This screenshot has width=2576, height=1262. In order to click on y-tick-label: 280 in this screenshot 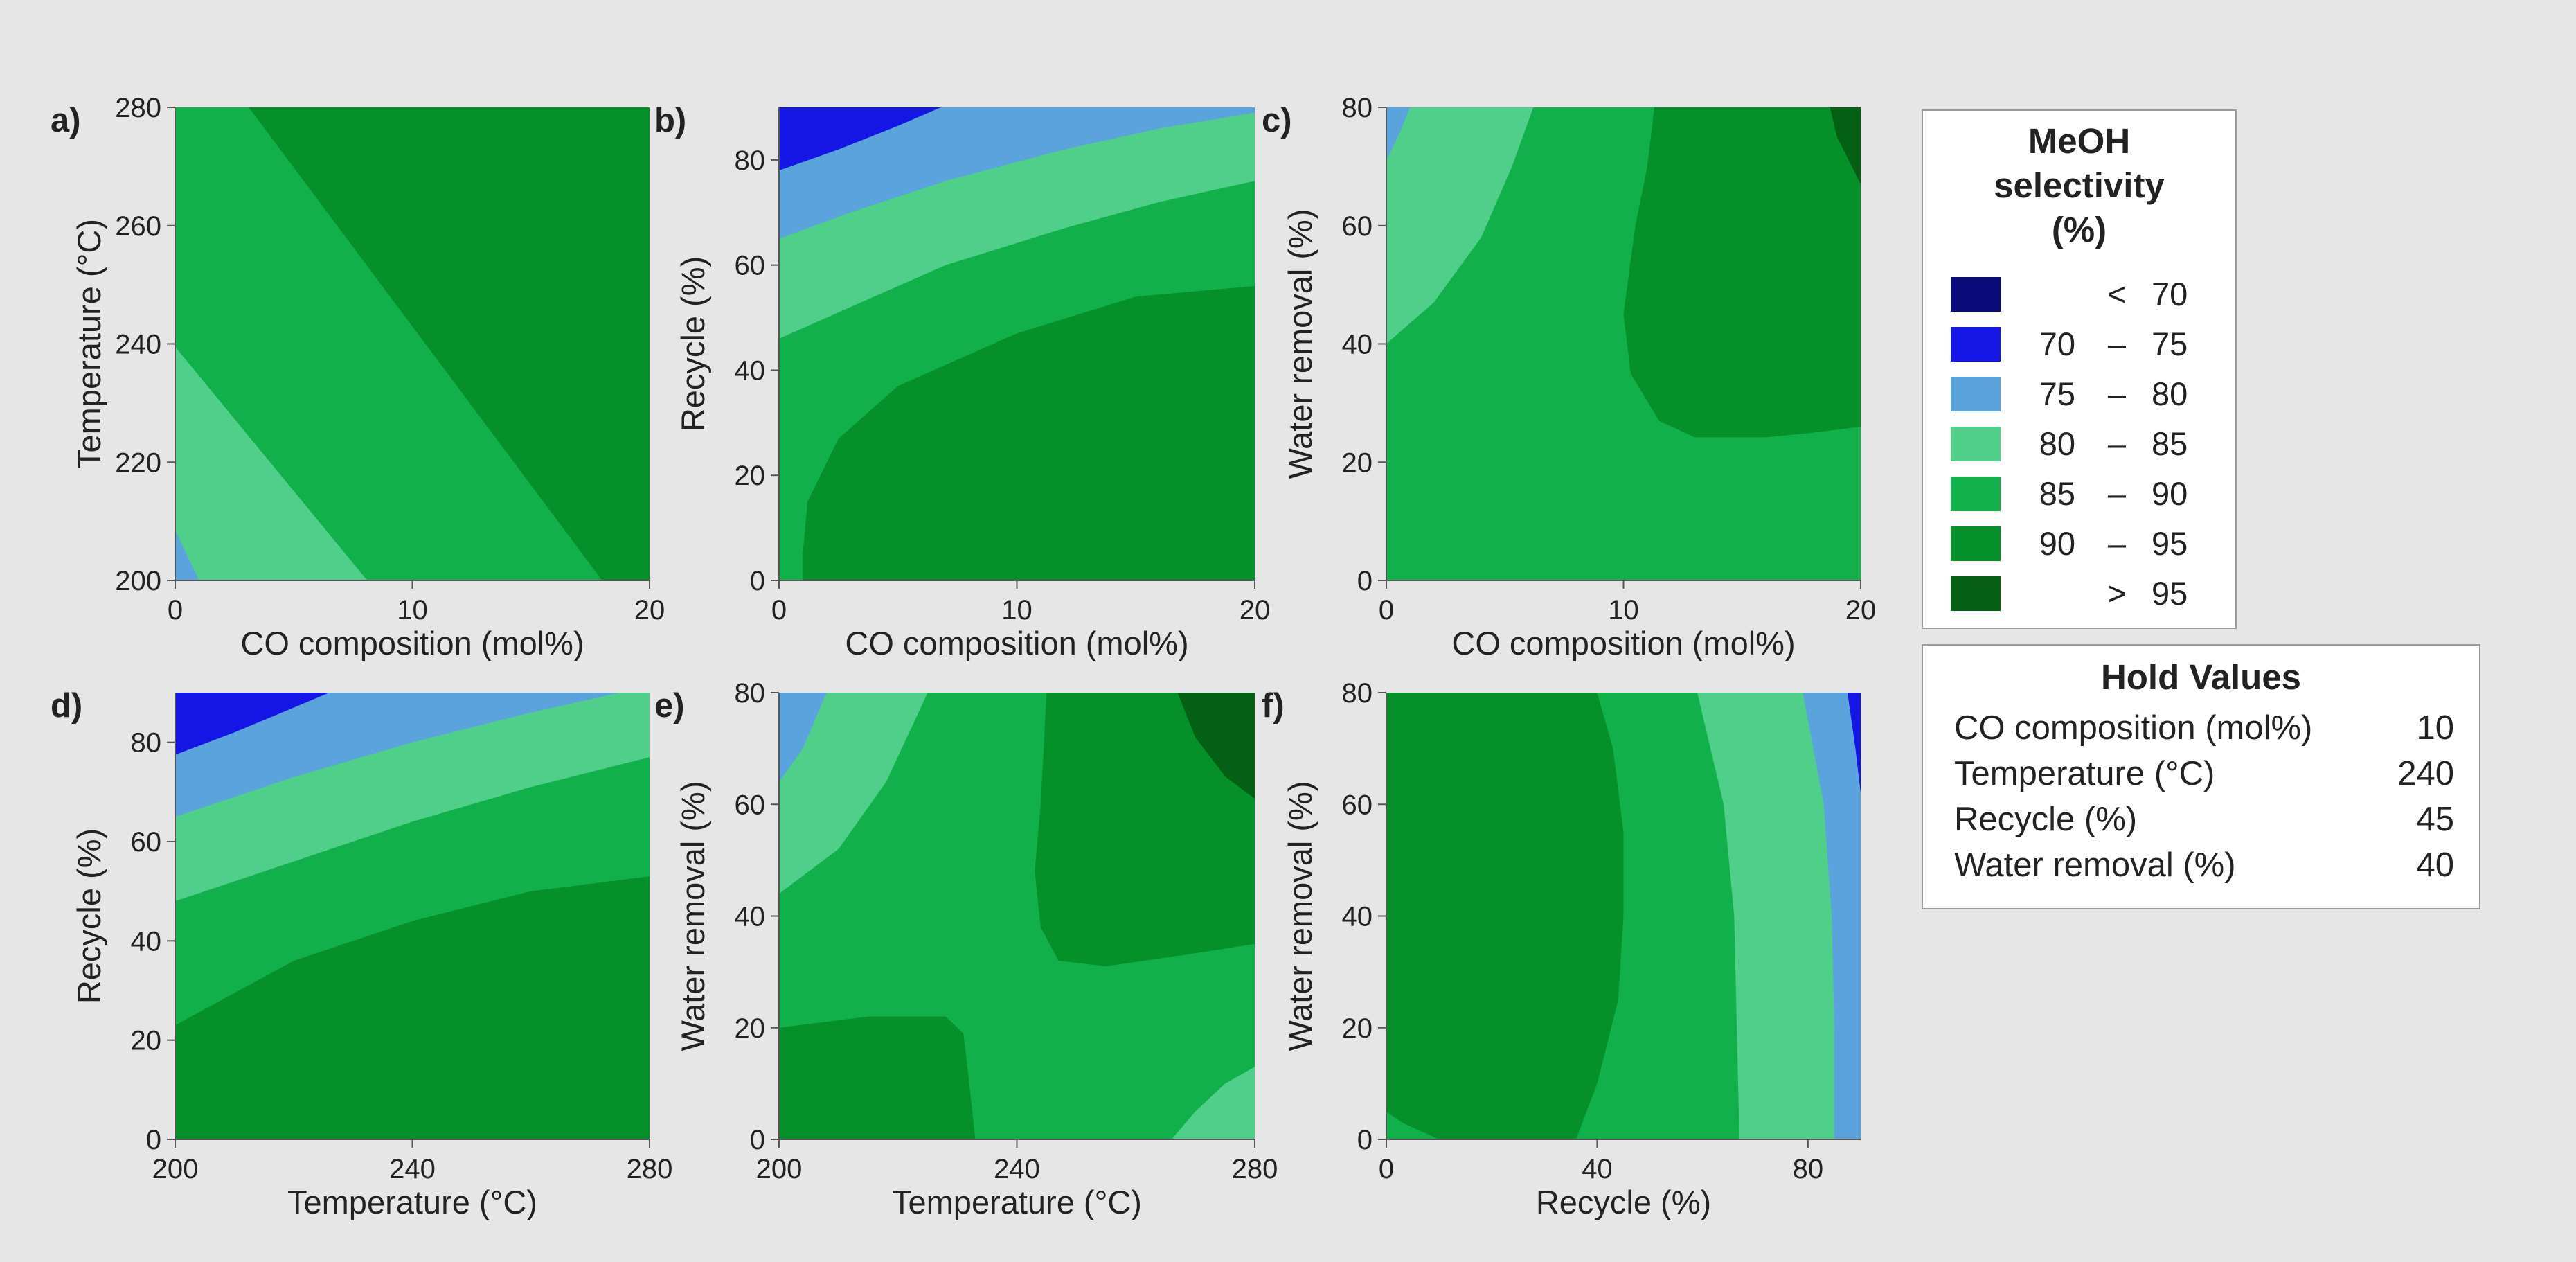, I will do `click(138, 108)`.